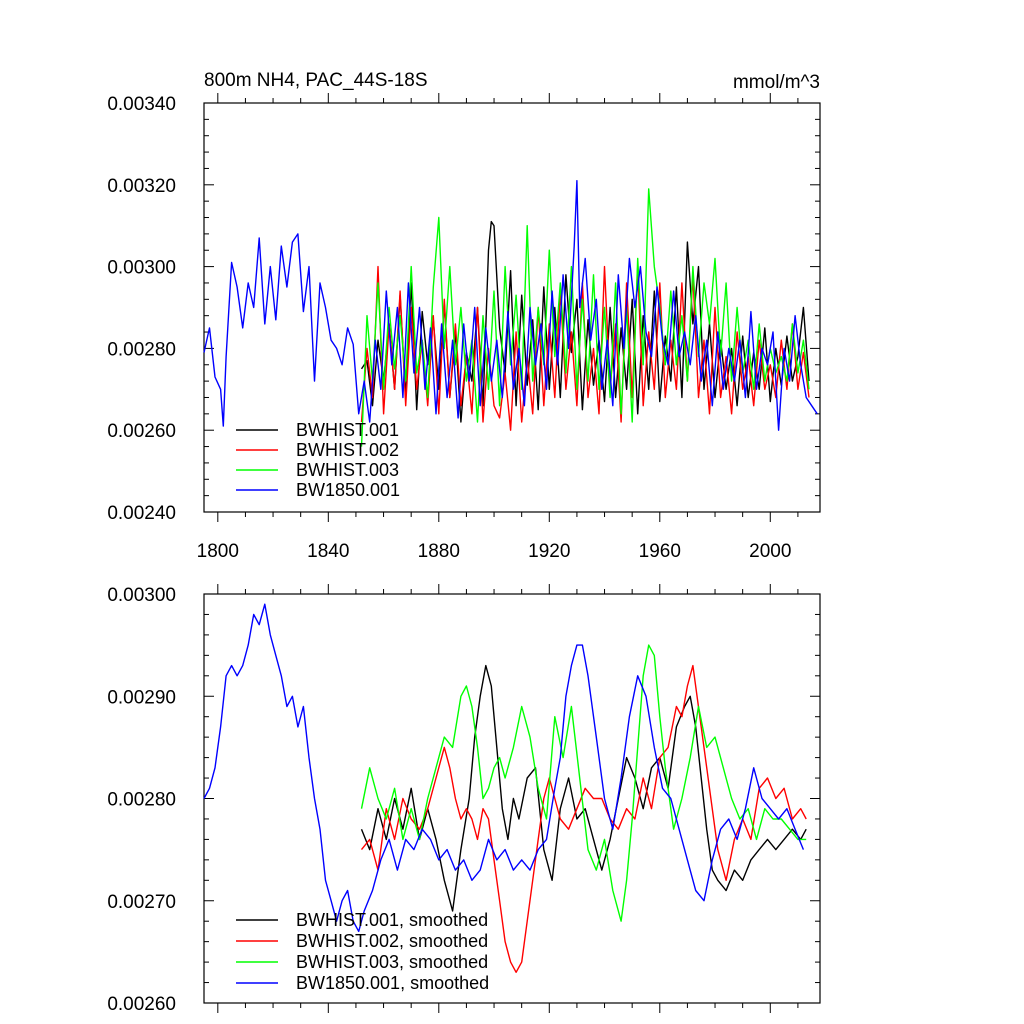 This screenshot has height=1024, width=1024. I want to click on legend-label: BWHIST.002, so click(347, 450).